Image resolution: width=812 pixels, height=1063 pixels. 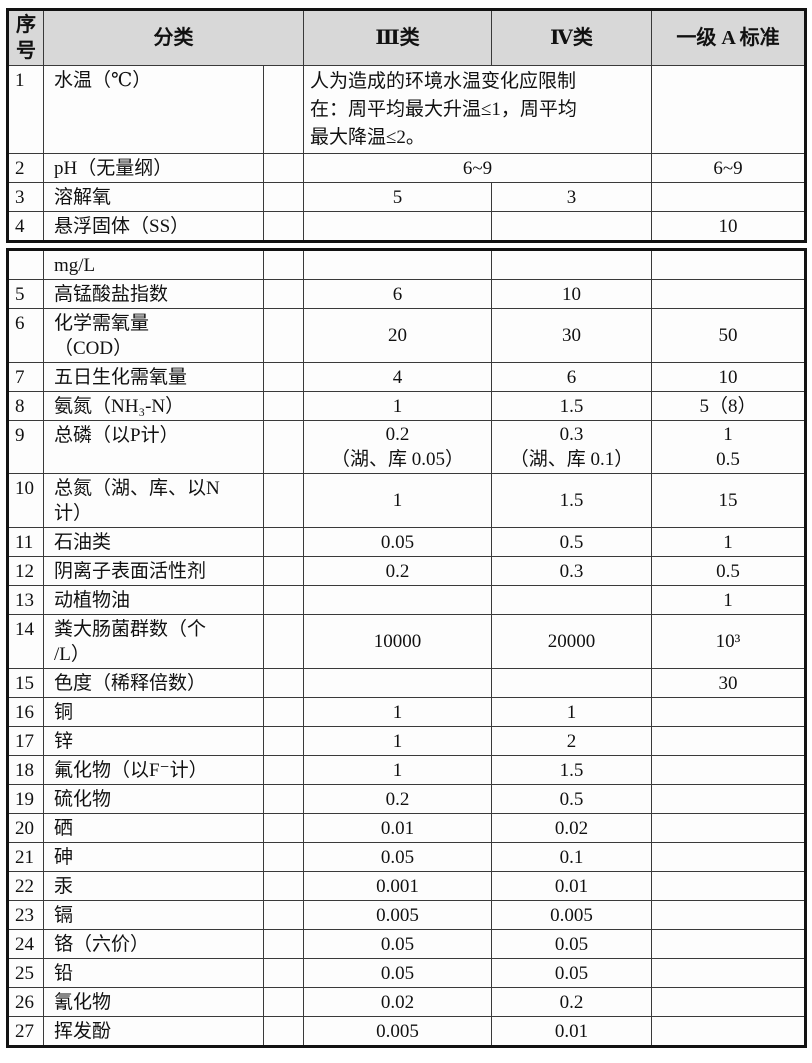 I want to click on cell-class4: 0.5, so click(x=571, y=542).